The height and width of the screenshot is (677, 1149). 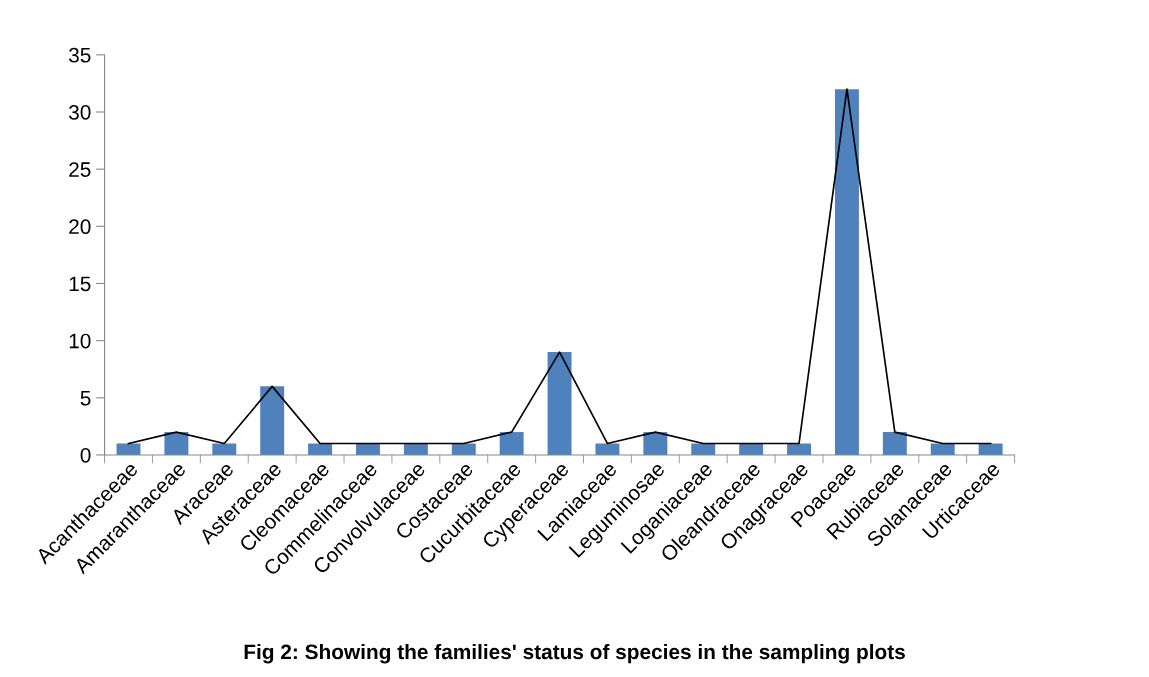 What do you see at coordinates (85, 398) in the screenshot?
I see `y-tick-label: 5` at bounding box center [85, 398].